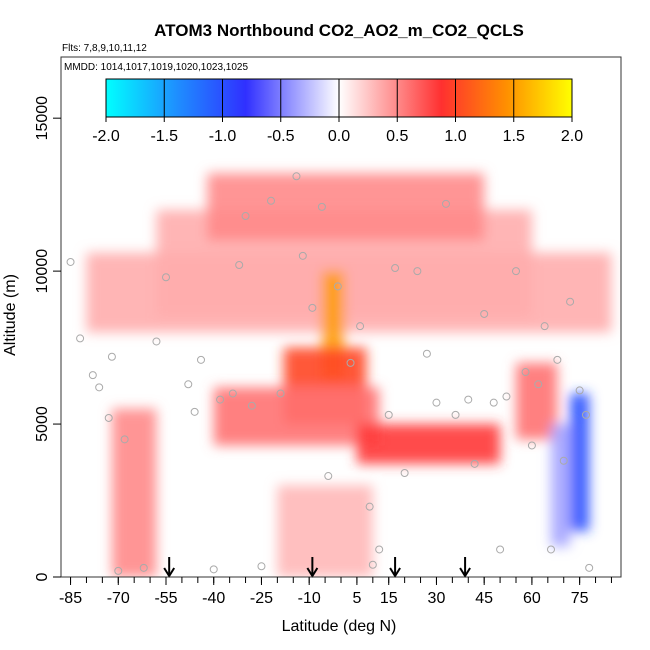 The width and height of the screenshot is (650, 650). Describe the element at coordinates (261, 598) in the screenshot. I see `x-tick-label: -25` at that location.